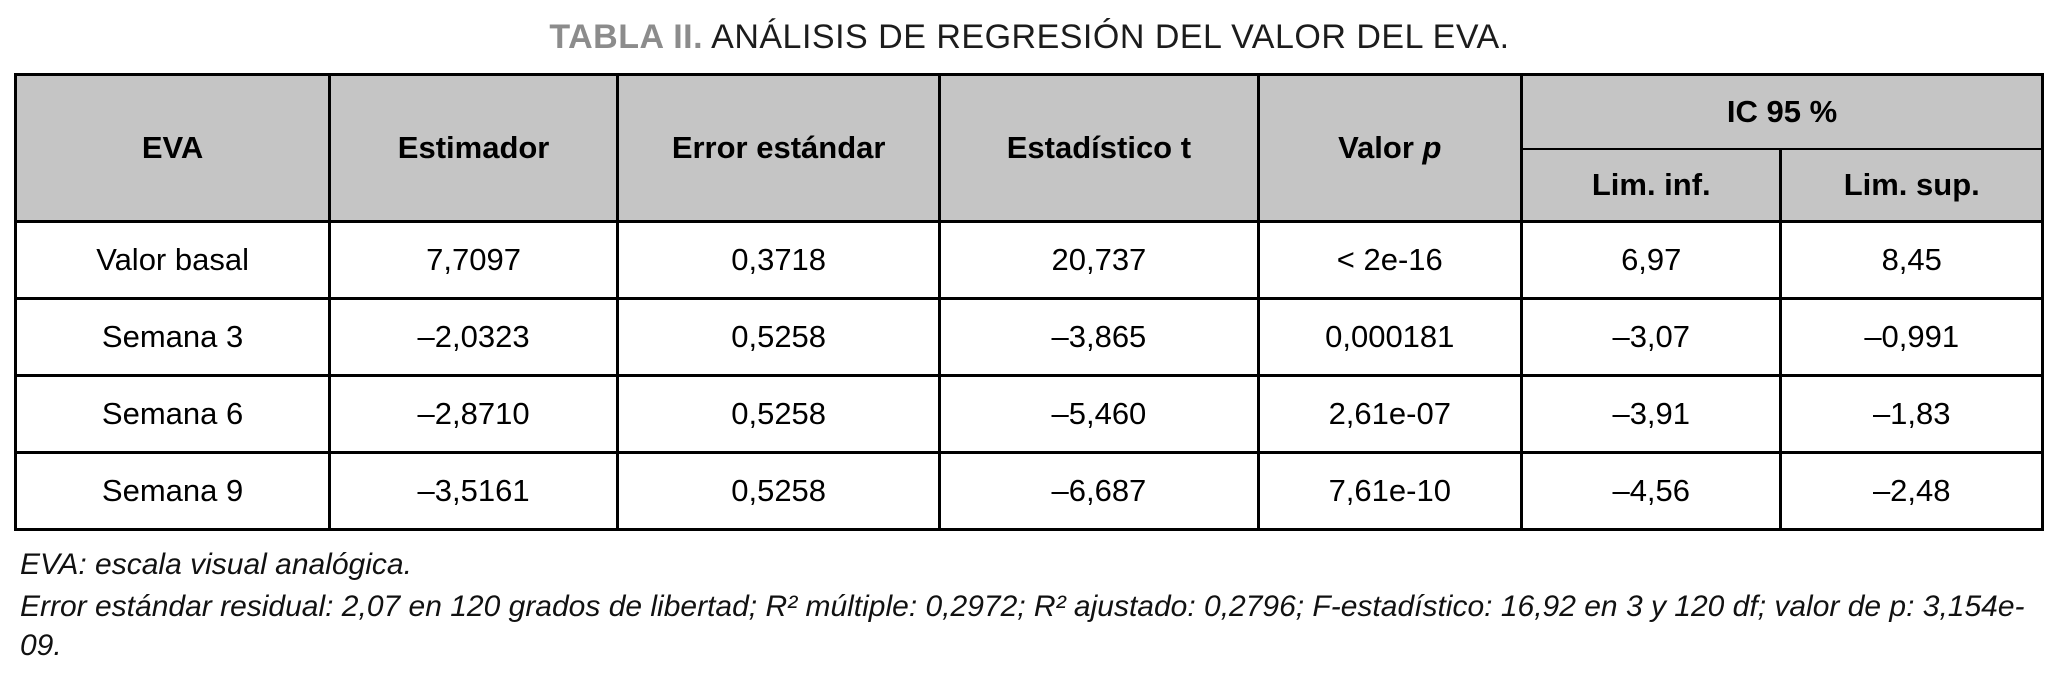 The width and height of the screenshot is (2059, 696). What do you see at coordinates (1106, 37) in the screenshot?
I see `table-title-text: ANÁLISIS DE REGRESIÓN DEL VALOR DEL EVA.` at bounding box center [1106, 37].